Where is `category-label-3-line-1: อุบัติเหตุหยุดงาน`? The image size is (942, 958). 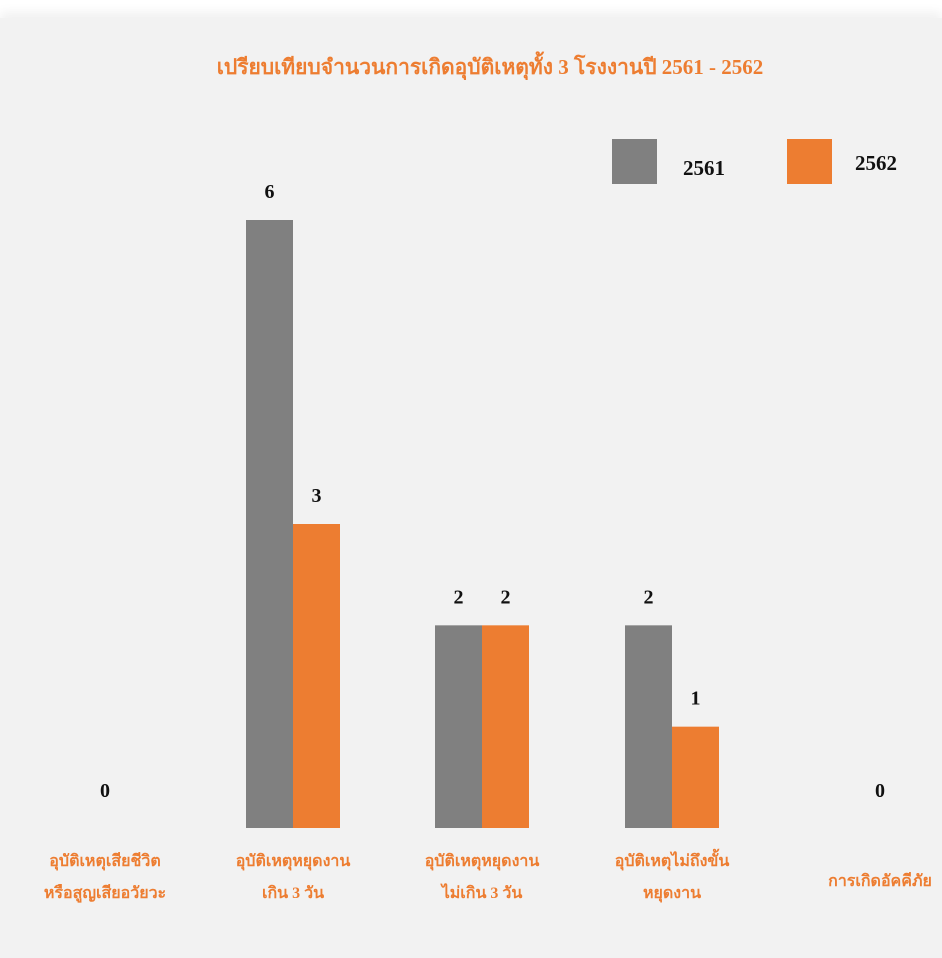 category-label-3-line-1: อุบัติเหตุหยุดงาน is located at coordinates (482, 861).